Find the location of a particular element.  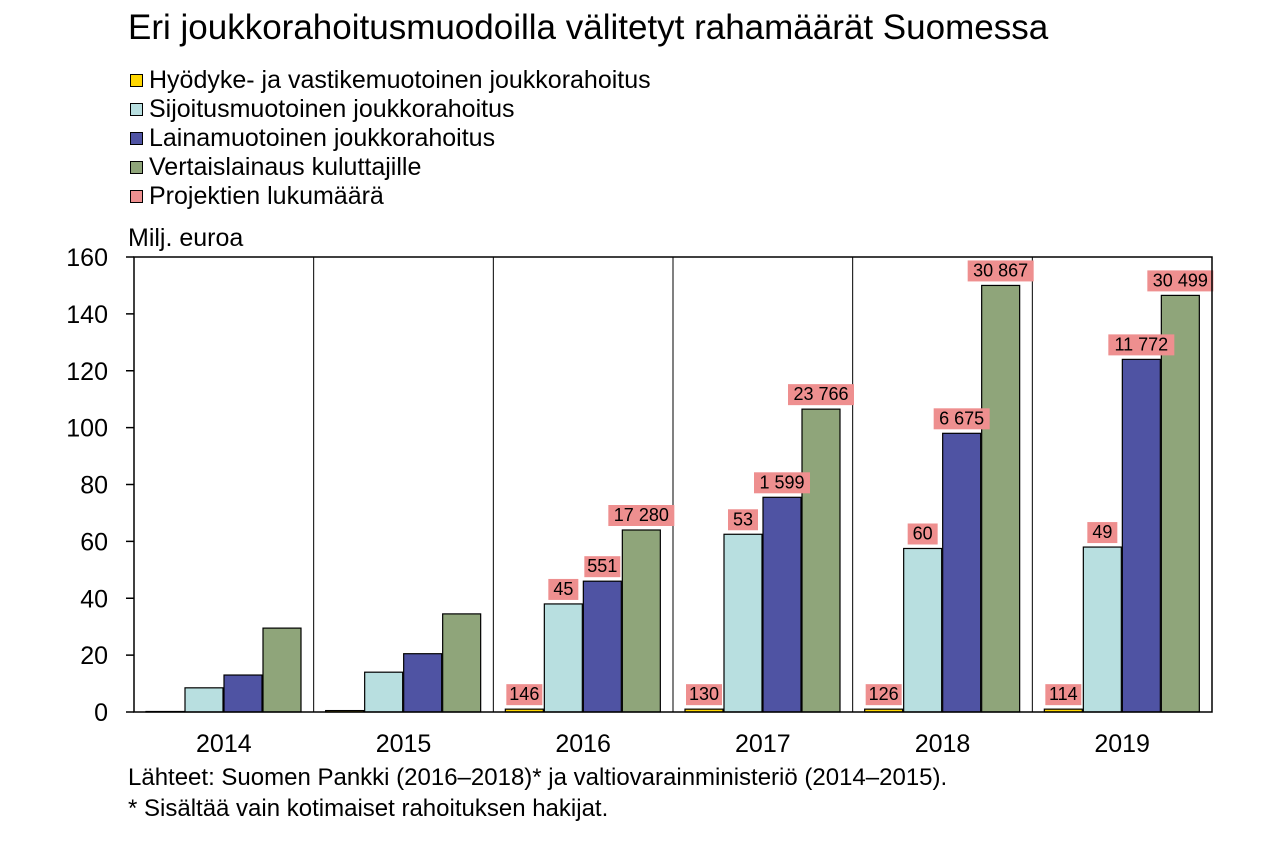

count-label: 11 772 is located at coordinates (1141, 344).